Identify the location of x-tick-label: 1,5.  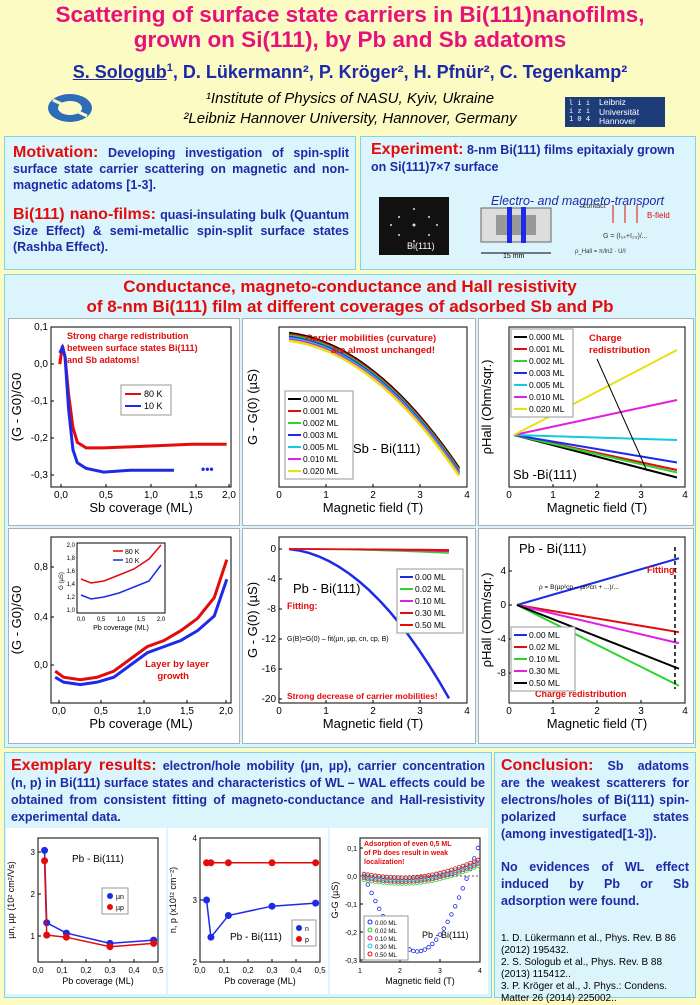
(196, 495).